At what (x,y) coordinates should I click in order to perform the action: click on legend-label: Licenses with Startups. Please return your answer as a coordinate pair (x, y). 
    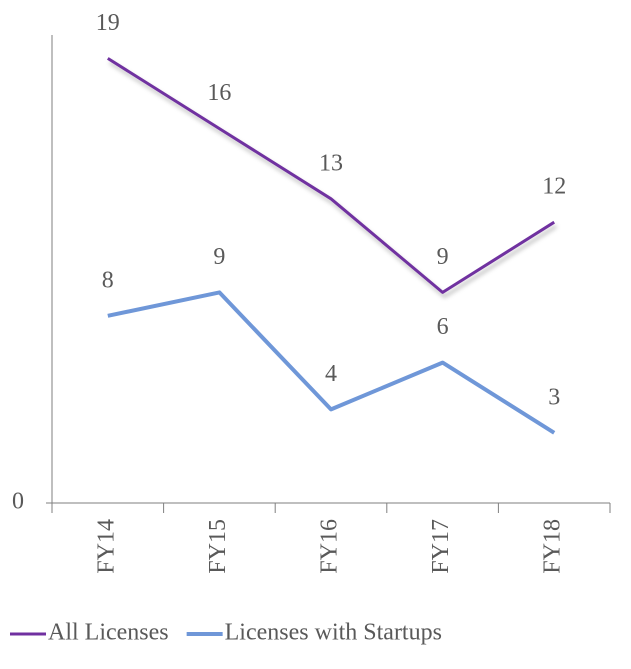
    Looking at the image, I should click on (333, 633).